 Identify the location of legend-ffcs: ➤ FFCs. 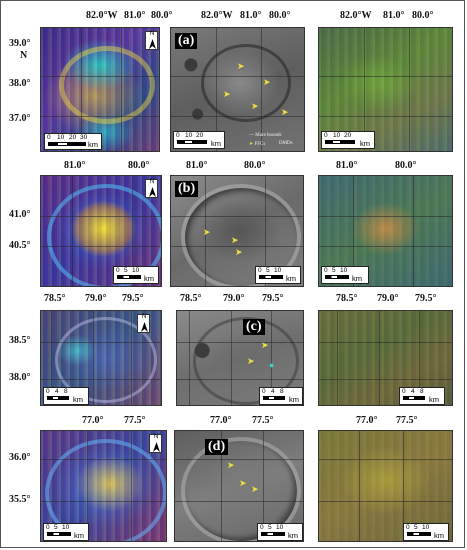
(257, 144).